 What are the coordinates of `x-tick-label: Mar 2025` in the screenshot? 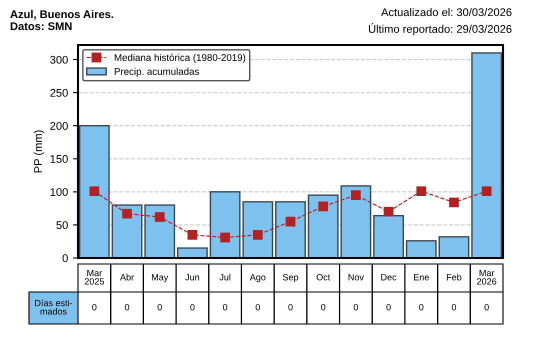 It's located at (94, 277).